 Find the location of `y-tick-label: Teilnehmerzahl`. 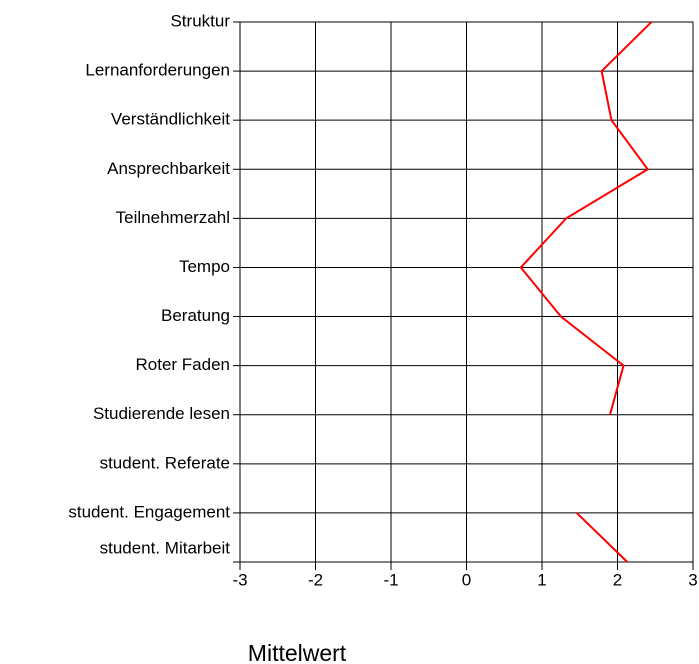

y-tick-label: Teilnehmerzahl is located at coordinates (173, 217).